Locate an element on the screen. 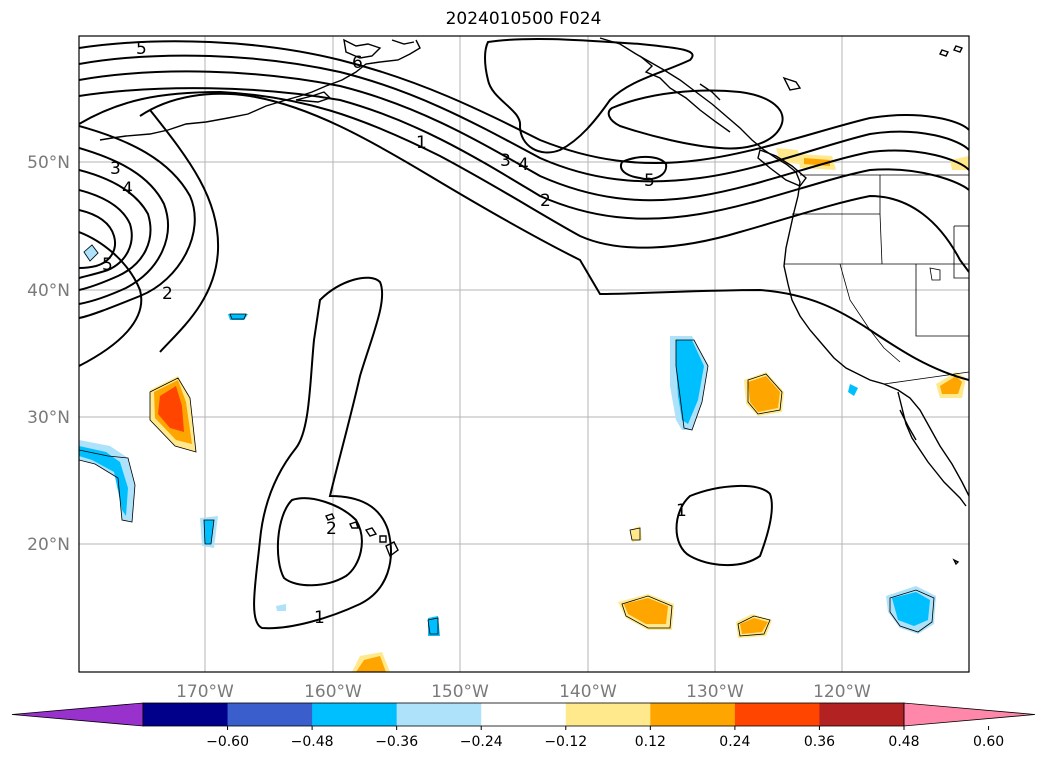 This screenshot has height=765, width=1047. lat-label: 50°N is located at coordinates (48, 163).